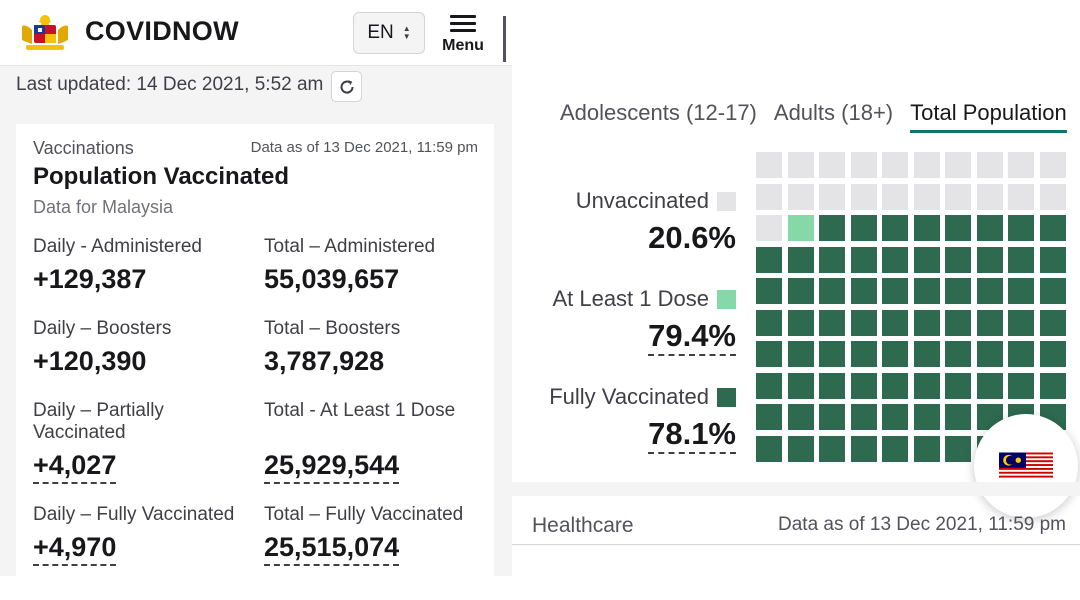 The width and height of the screenshot is (1080, 600). Describe the element at coordinates (350, 246) in the screenshot. I see `stat-label: Total – Administered` at that location.